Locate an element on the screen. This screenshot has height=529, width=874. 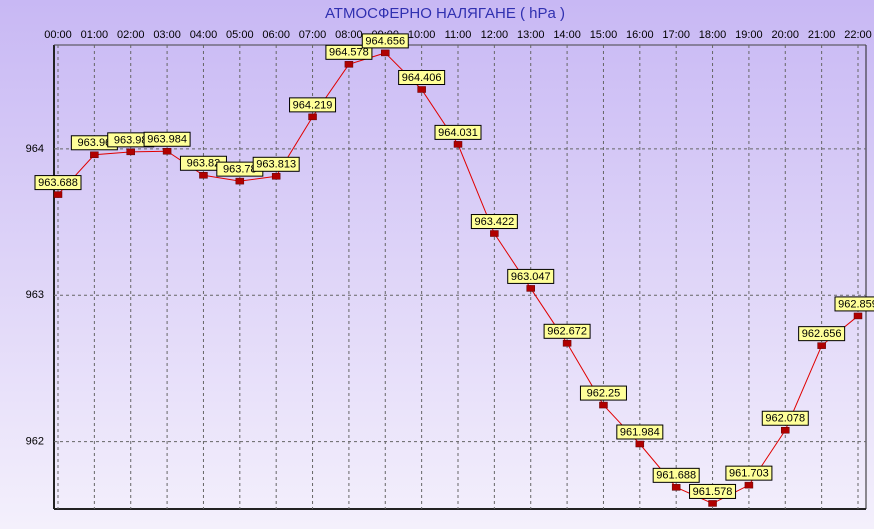
data-label: 963.047 is located at coordinates (531, 276).